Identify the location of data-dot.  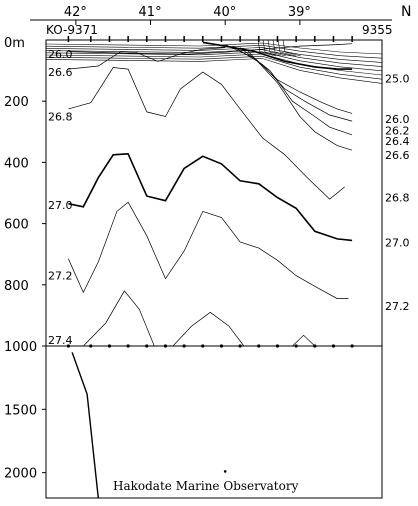
(225, 471).